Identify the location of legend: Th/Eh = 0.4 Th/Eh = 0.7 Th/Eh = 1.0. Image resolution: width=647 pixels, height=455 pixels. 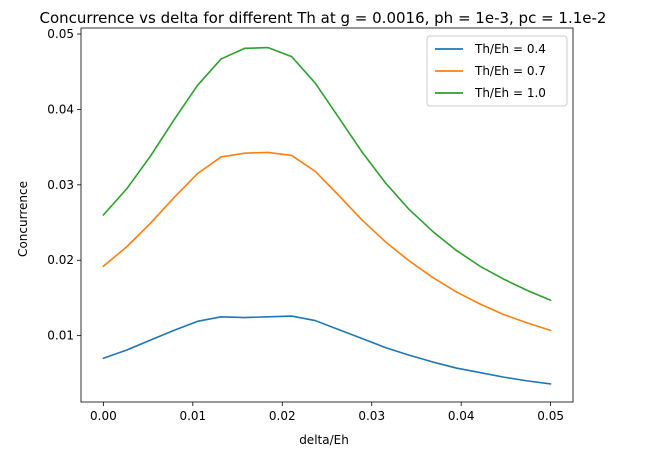
(497, 71).